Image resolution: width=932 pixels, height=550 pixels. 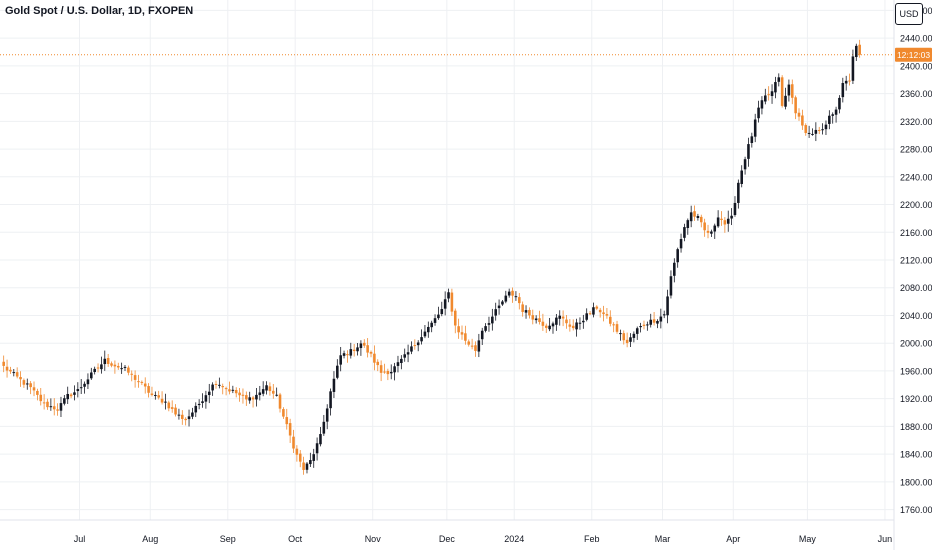 What do you see at coordinates (228, 539) in the screenshot?
I see `x-tick-label: Sep` at bounding box center [228, 539].